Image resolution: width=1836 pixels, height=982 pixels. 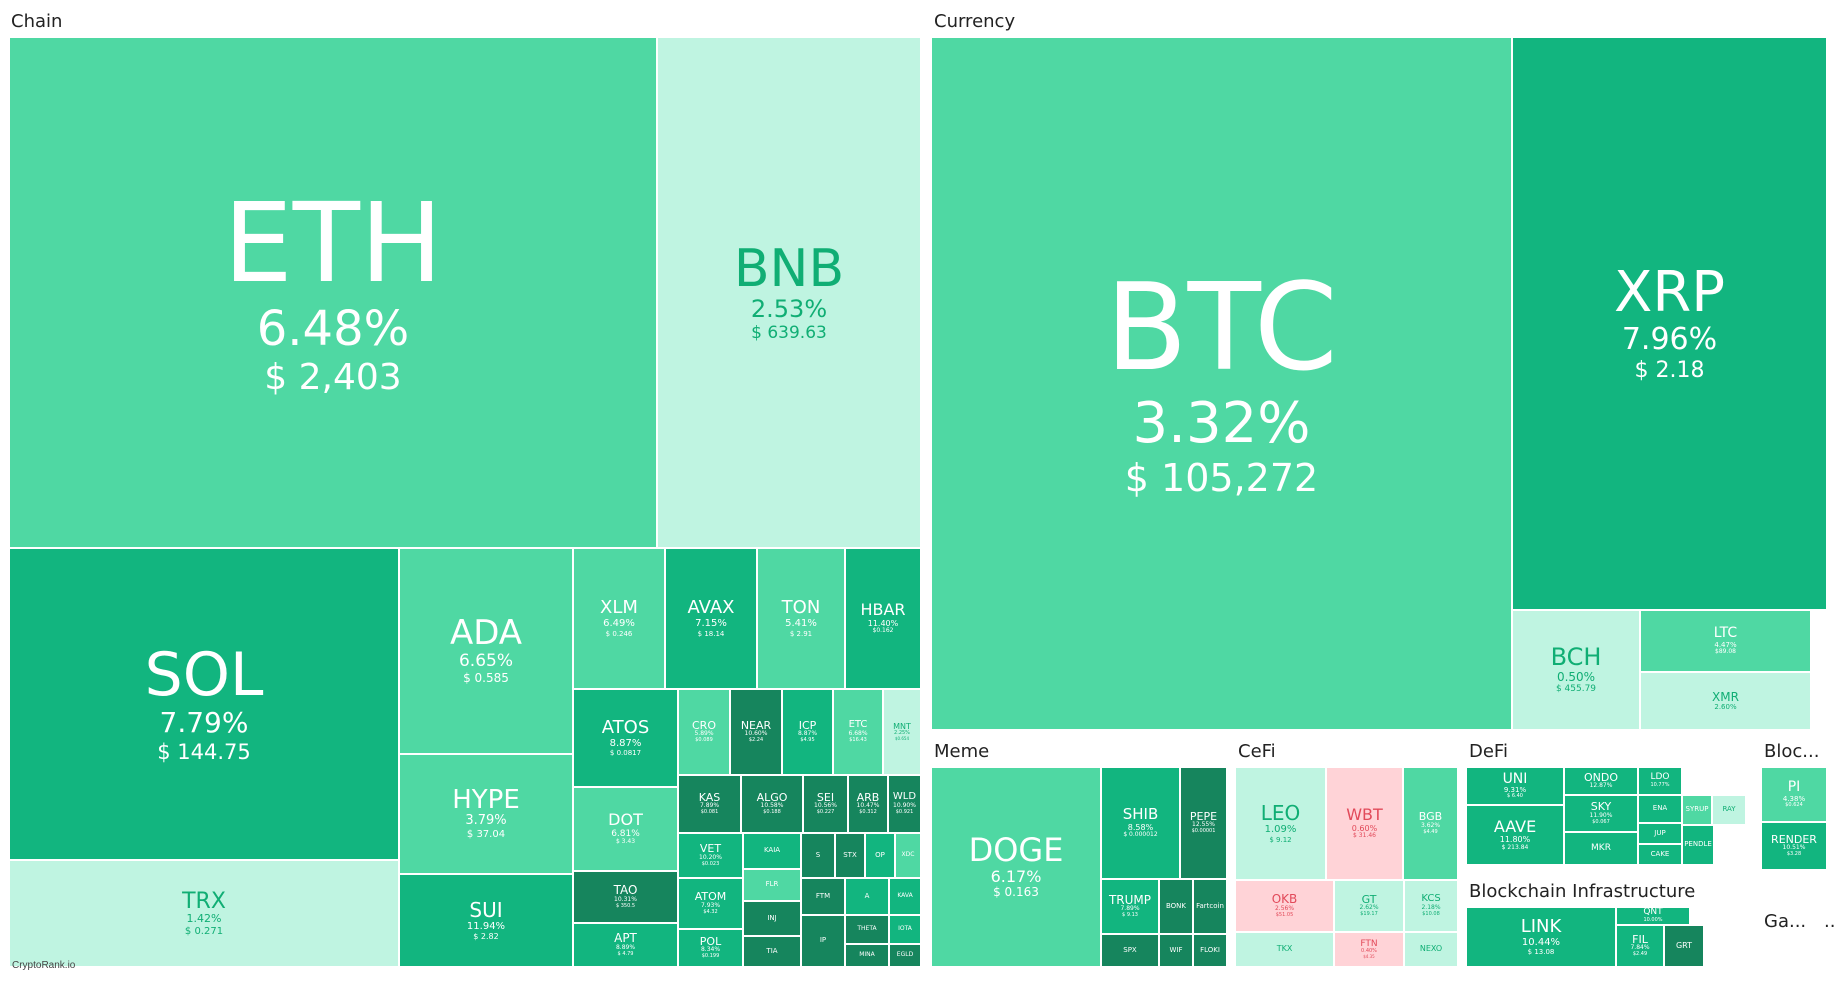 What do you see at coordinates (1280, 813) in the screenshot?
I see `symbol: LEO` at bounding box center [1280, 813].